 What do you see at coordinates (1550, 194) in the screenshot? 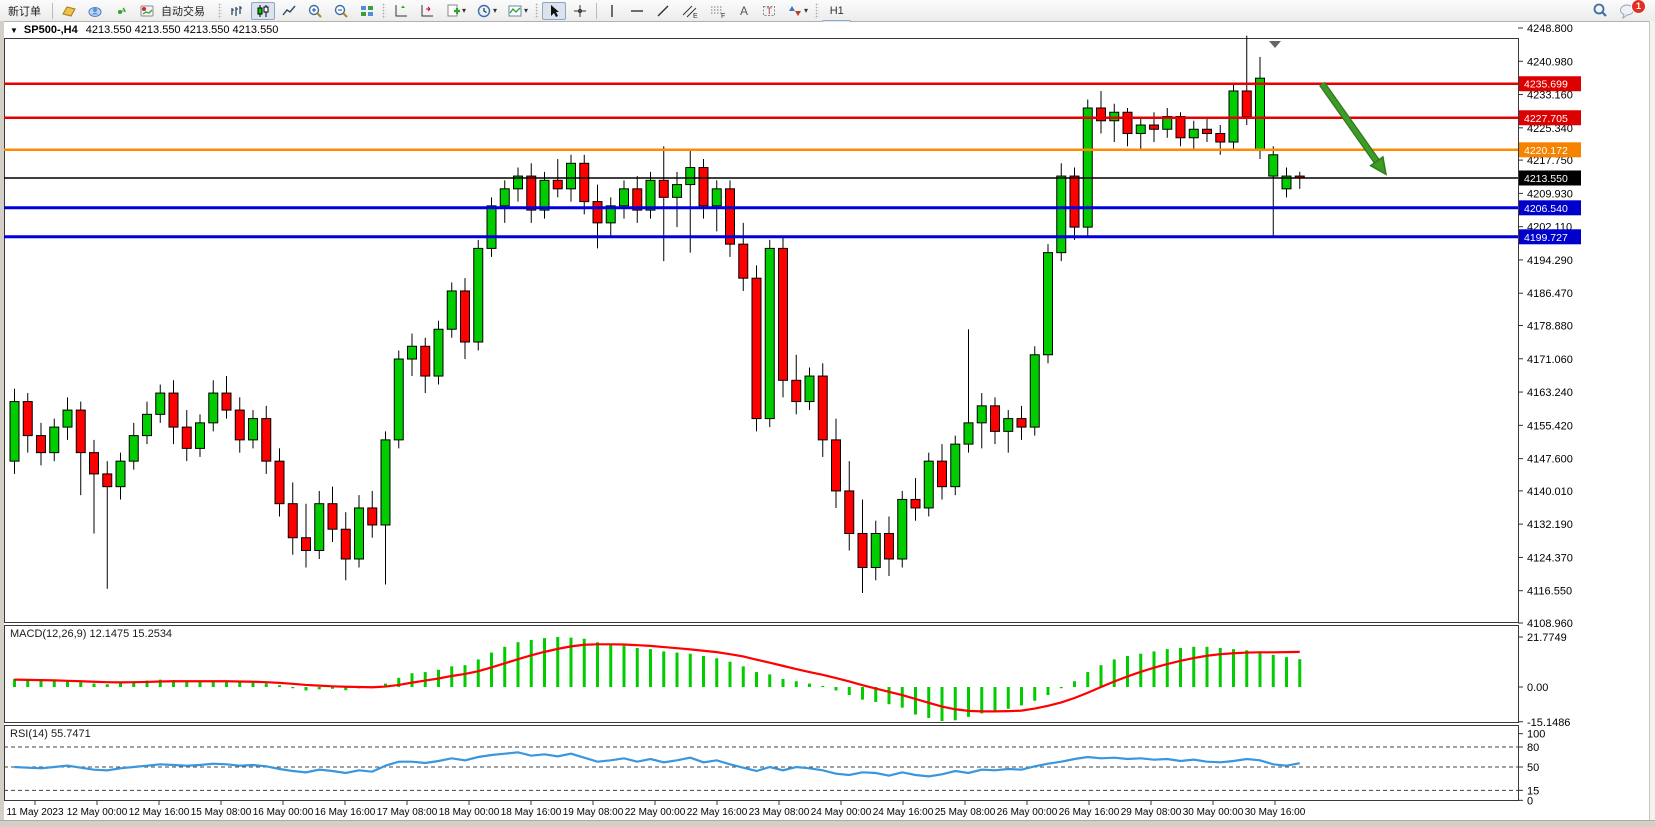
I see `svg-text: 4209.930` at bounding box center [1550, 194].